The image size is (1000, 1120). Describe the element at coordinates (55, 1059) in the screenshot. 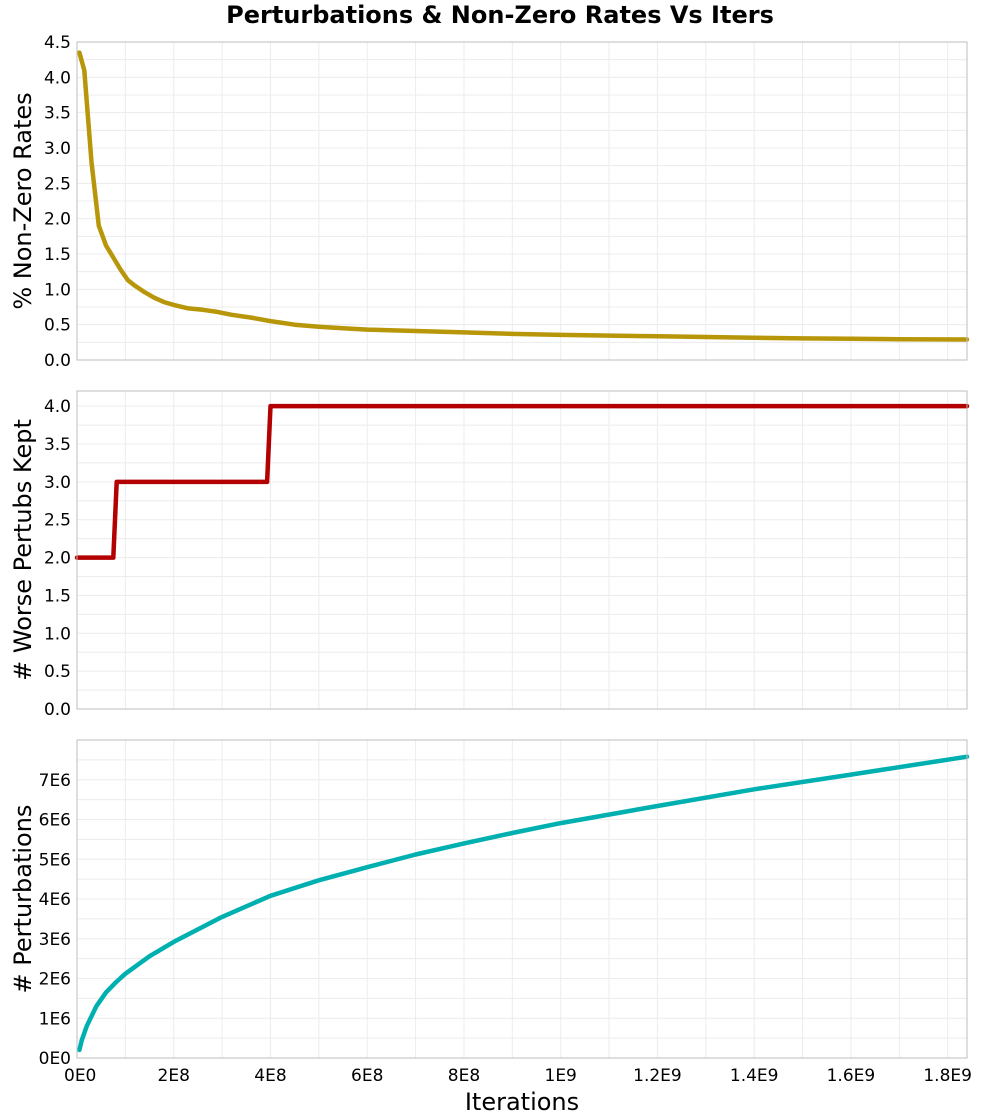

I see `y-tick-label: 0E0` at that location.